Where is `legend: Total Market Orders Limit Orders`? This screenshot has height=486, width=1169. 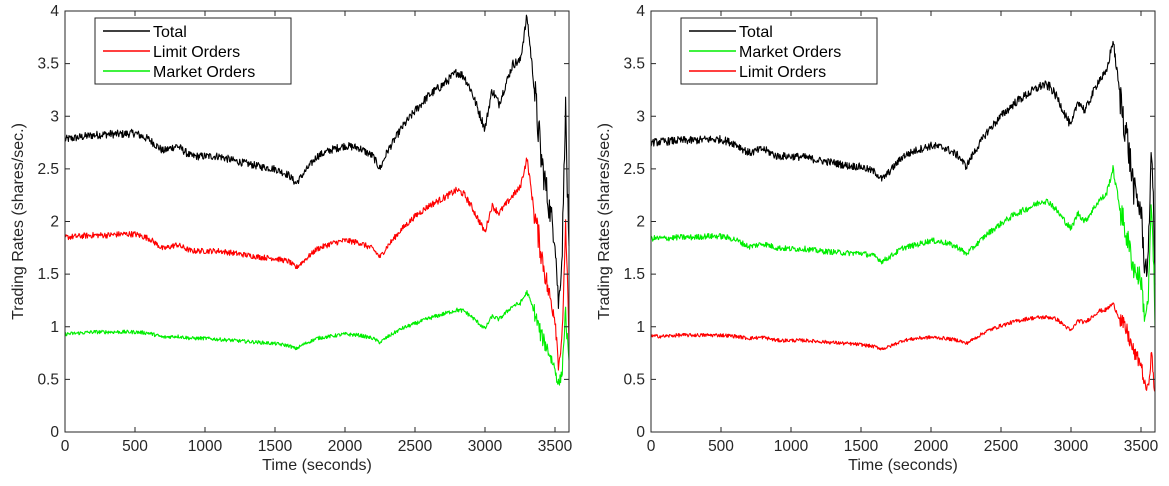
legend: Total Market Orders Limit Orders is located at coordinates (779, 51).